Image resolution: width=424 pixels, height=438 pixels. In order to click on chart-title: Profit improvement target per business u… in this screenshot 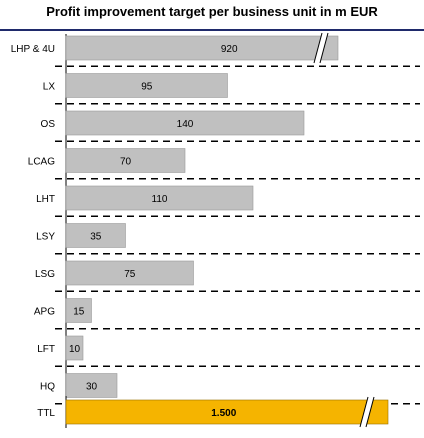, I will do `click(212, 11)`.